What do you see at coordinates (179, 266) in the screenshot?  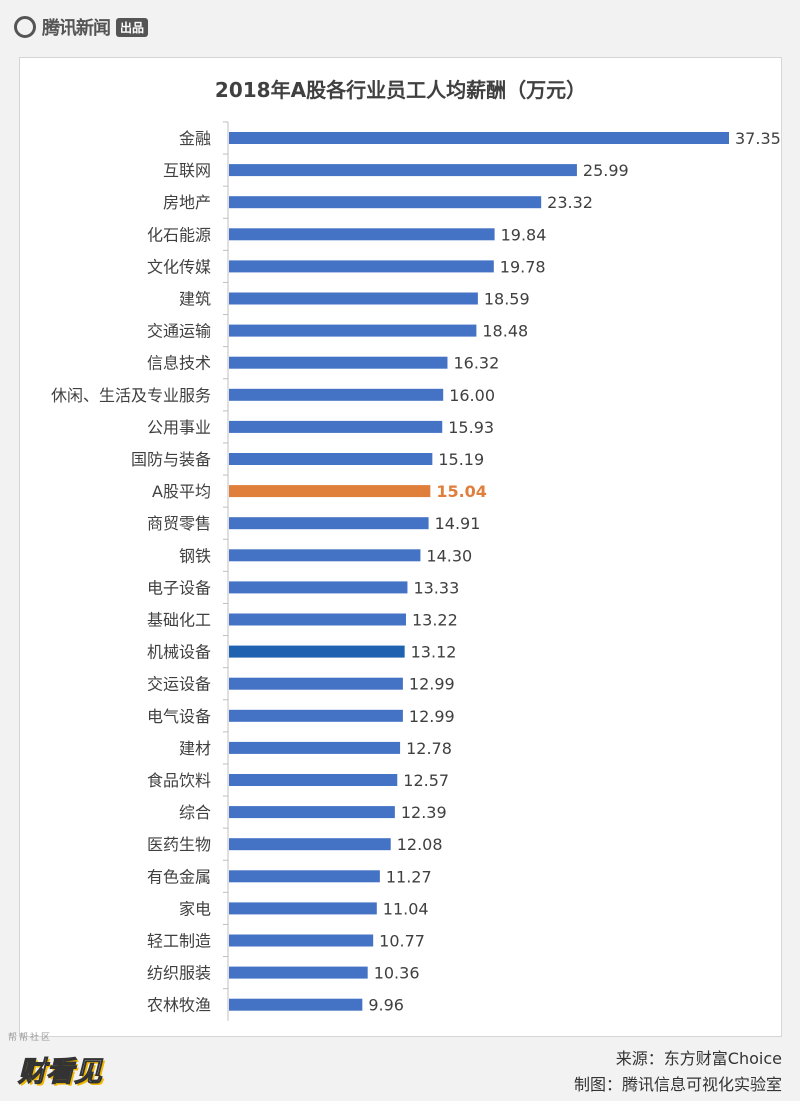 I see `category-label: 文化传媒` at bounding box center [179, 266].